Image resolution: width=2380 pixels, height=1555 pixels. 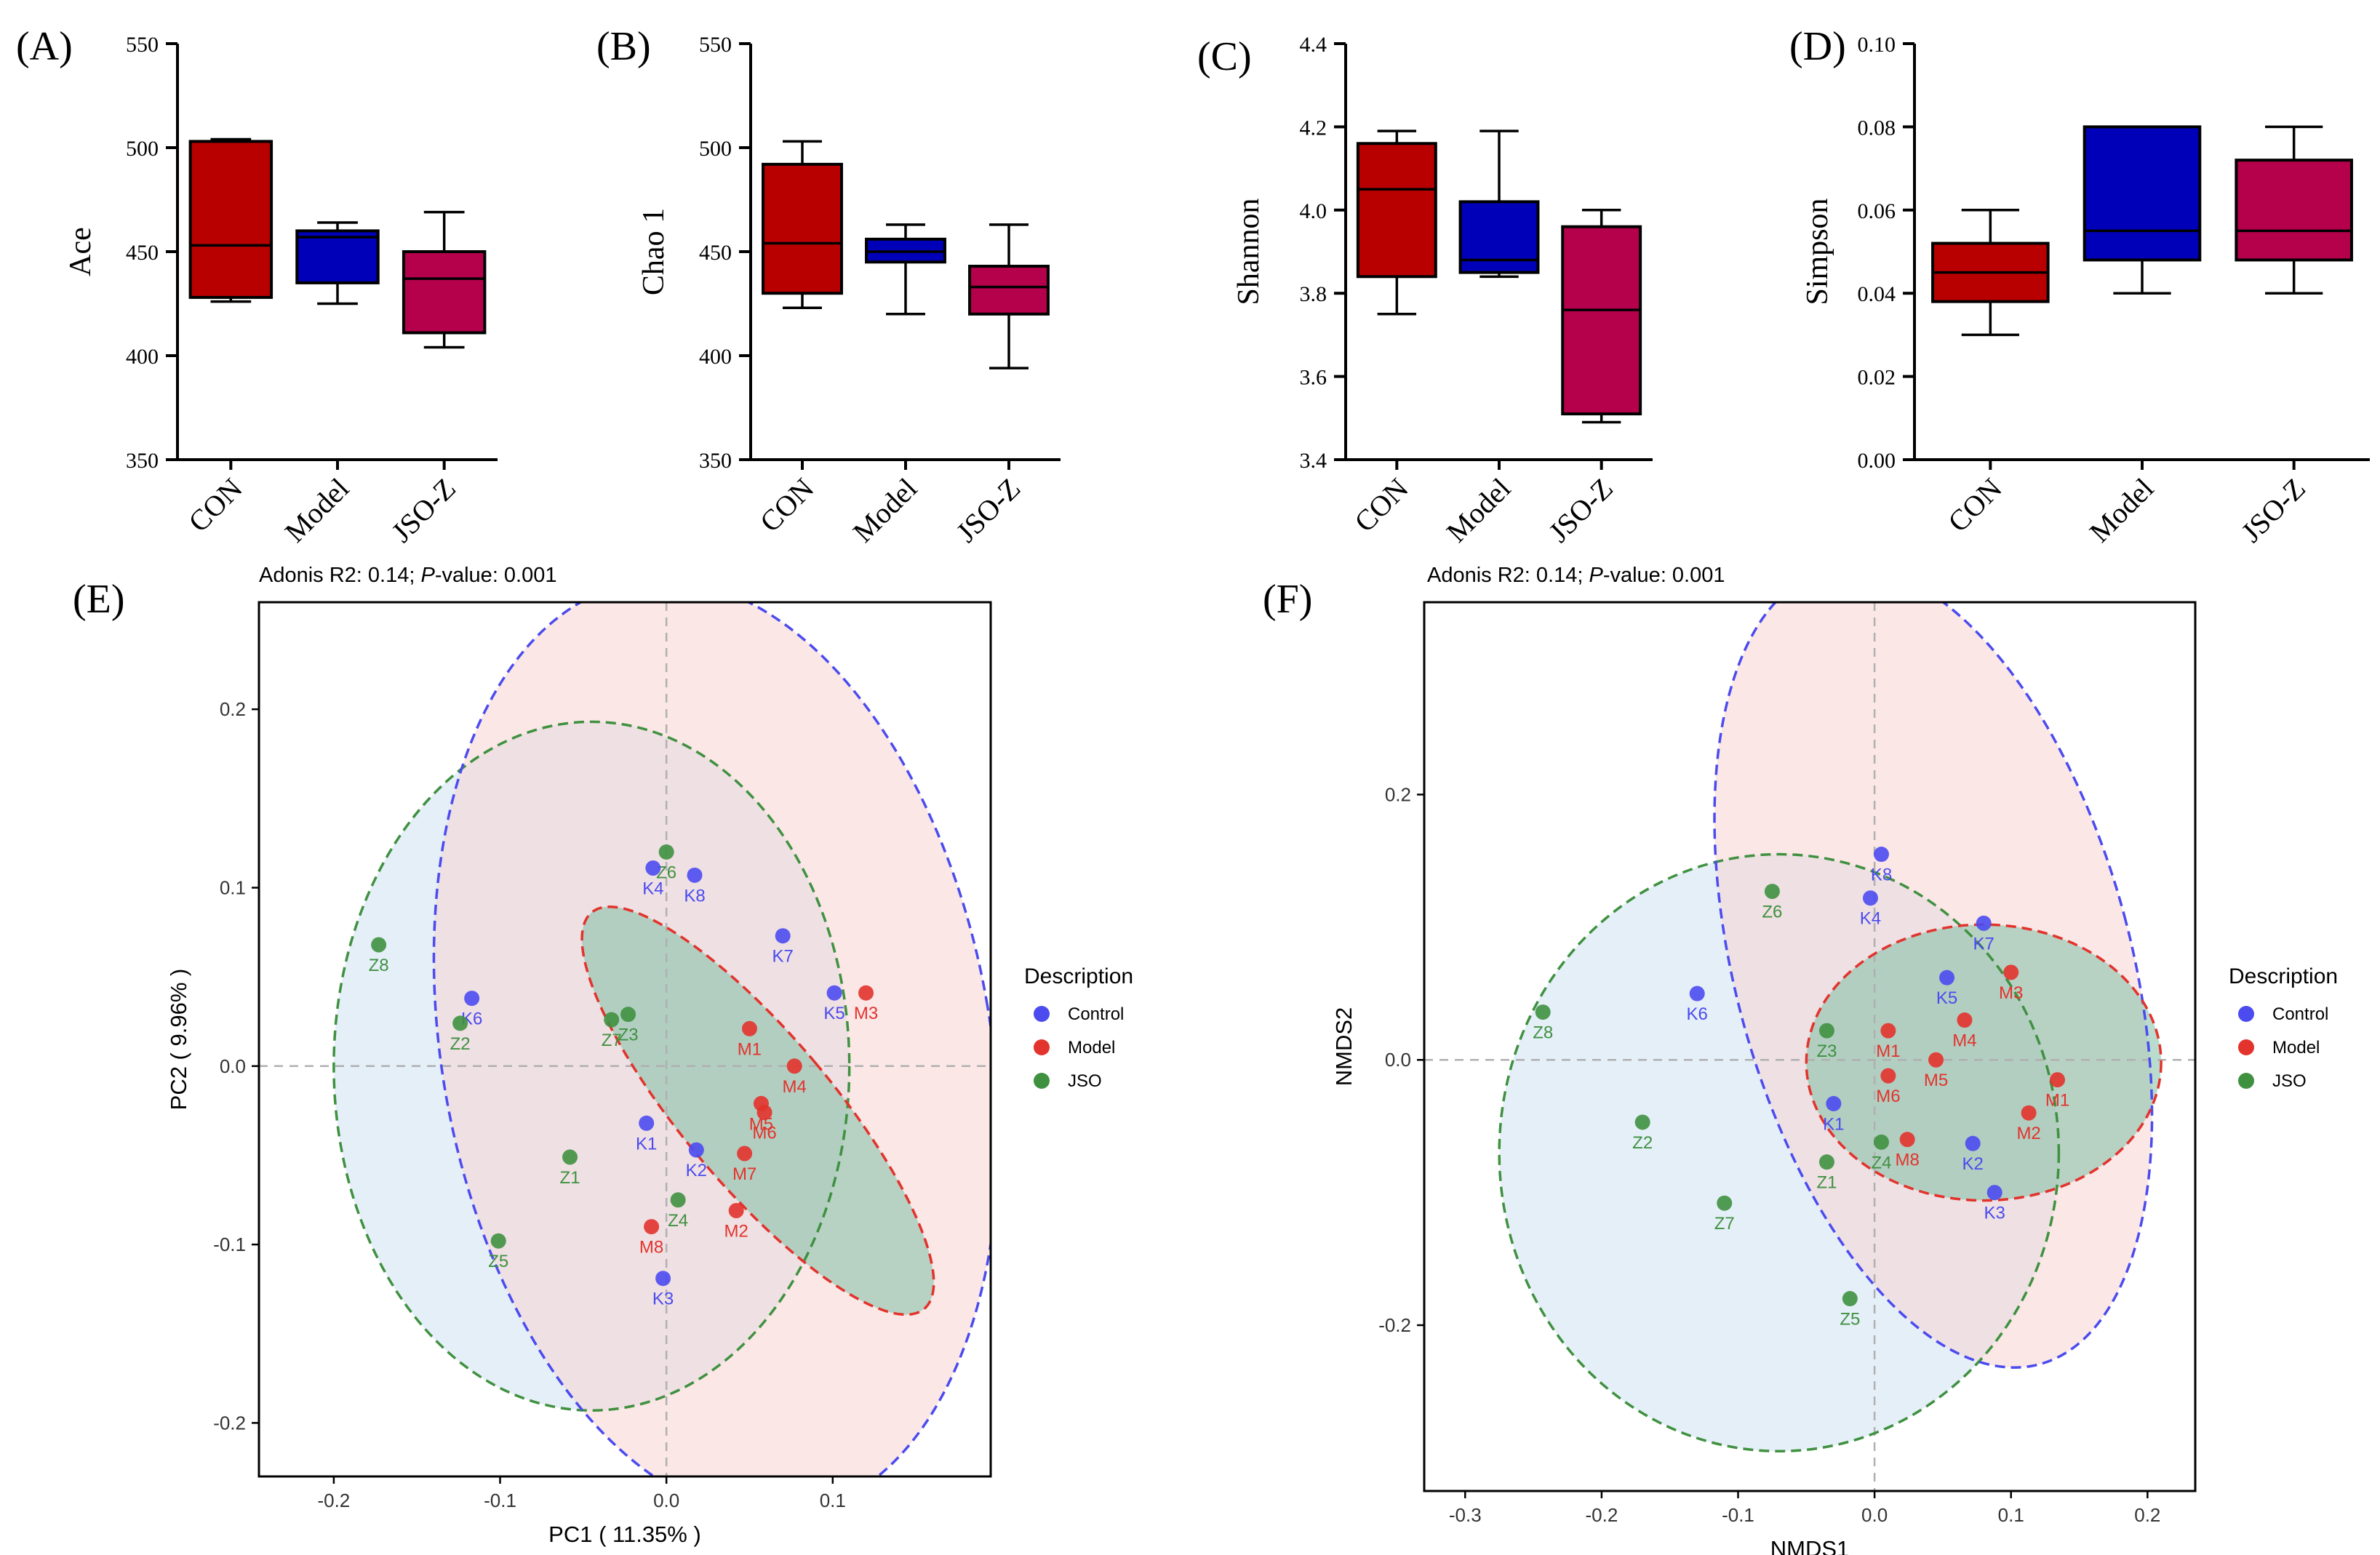 I want to click on y-tick-label: 4.2, so click(x=1313, y=128).